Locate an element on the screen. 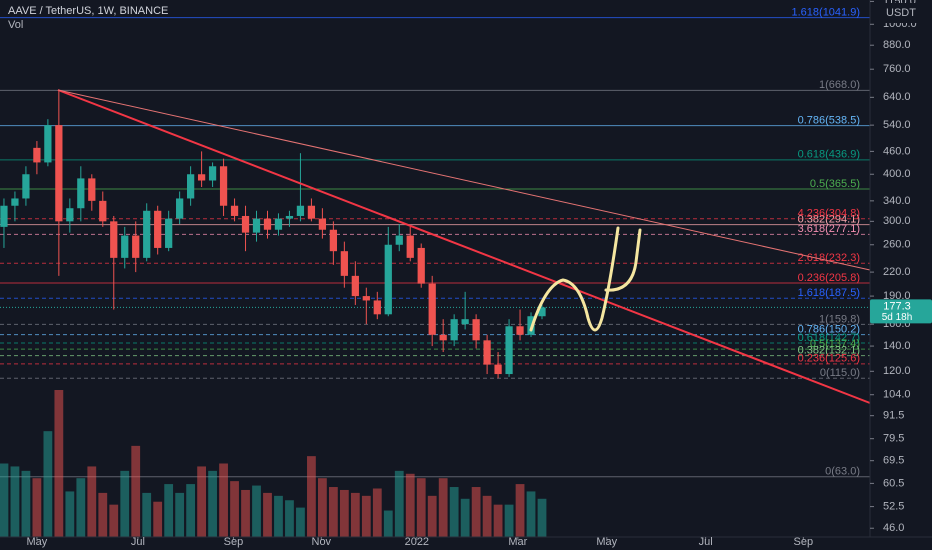  y-tick-label: 340.0 is located at coordinates (897, 201).